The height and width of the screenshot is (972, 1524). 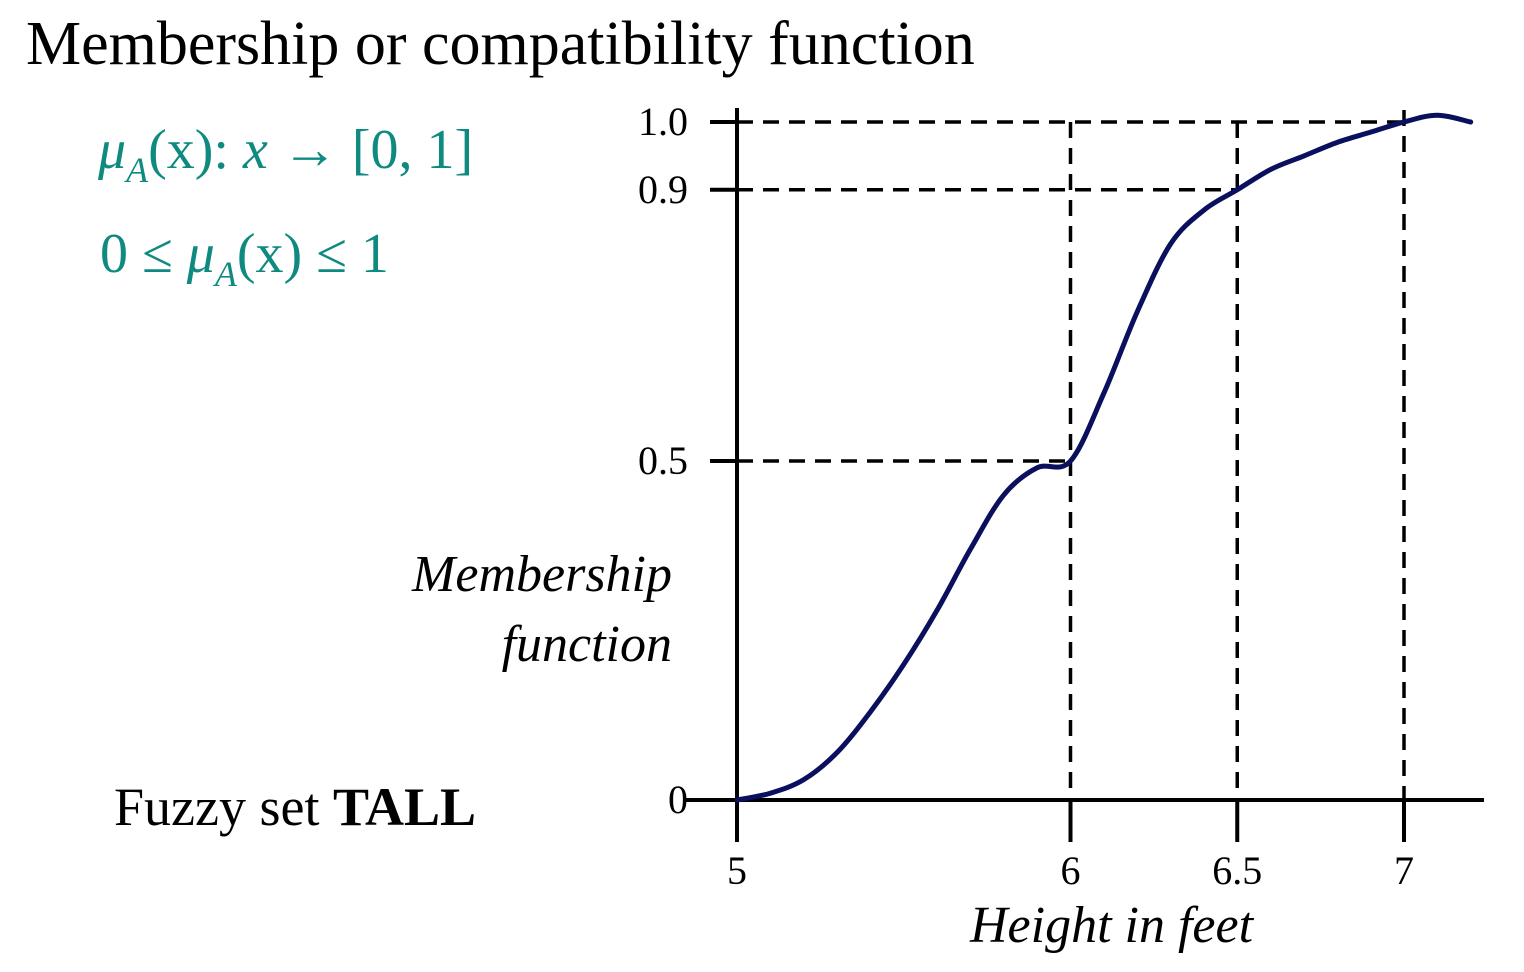 What do you see at coordinates (1112, 925) in the screenshot?
I see `x-axis-label: Height in feet` at bounding box center [1112, 925].